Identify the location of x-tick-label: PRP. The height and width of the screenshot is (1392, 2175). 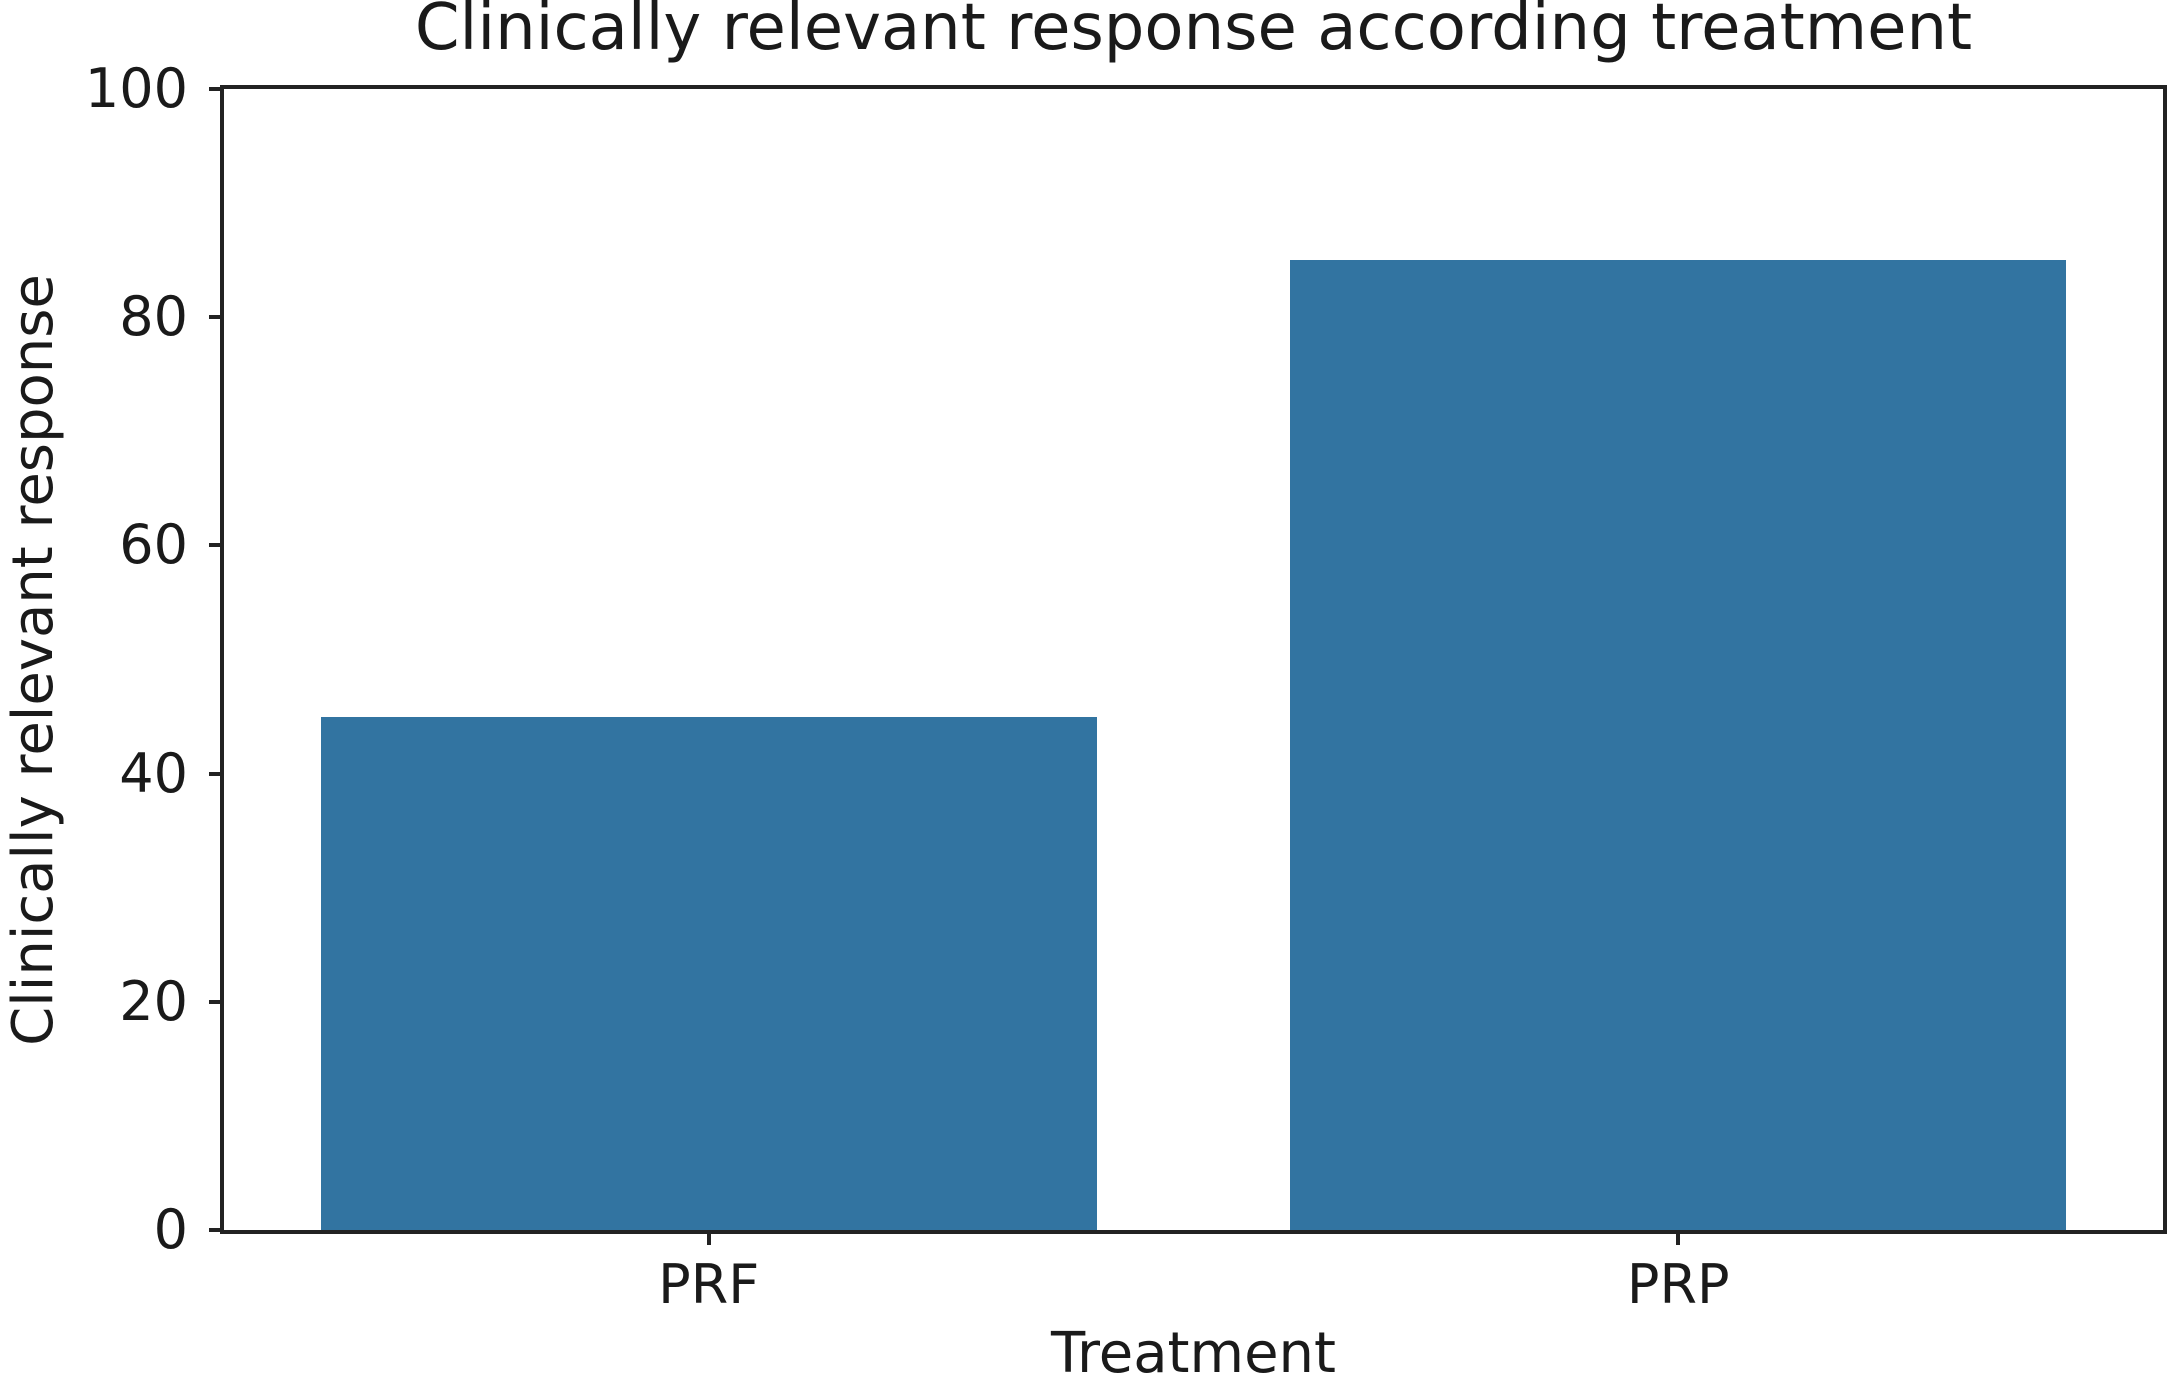
(1678, 1284).